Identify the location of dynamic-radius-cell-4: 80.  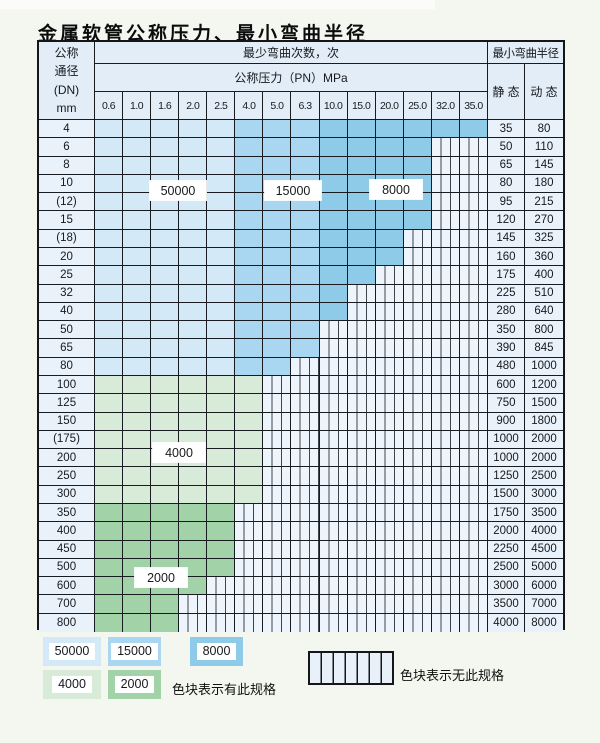
(543, 129).